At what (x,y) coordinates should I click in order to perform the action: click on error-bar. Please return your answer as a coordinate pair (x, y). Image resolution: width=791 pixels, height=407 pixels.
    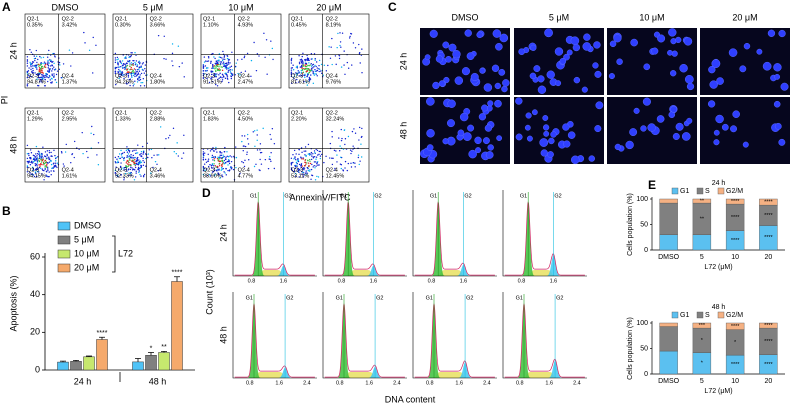
    Looking at the image, I should click on (76, 360).